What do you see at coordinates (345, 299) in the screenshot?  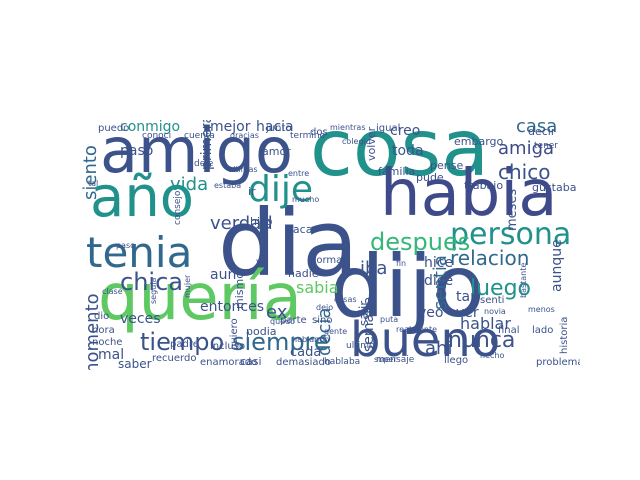 I see `word-cosas: cosas` at bounding box center [345, 299].